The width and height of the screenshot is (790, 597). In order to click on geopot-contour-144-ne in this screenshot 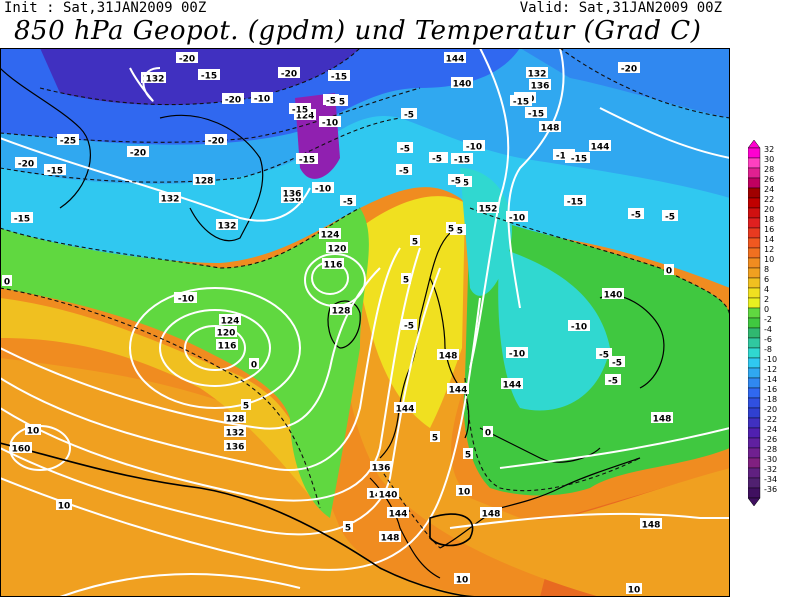, I will do `click(664, 133)`.